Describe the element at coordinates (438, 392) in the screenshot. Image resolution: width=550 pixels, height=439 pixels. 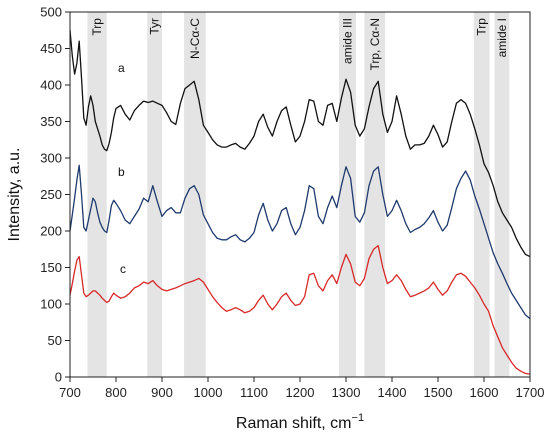
I see `x-tick-label: 1500` at that location.